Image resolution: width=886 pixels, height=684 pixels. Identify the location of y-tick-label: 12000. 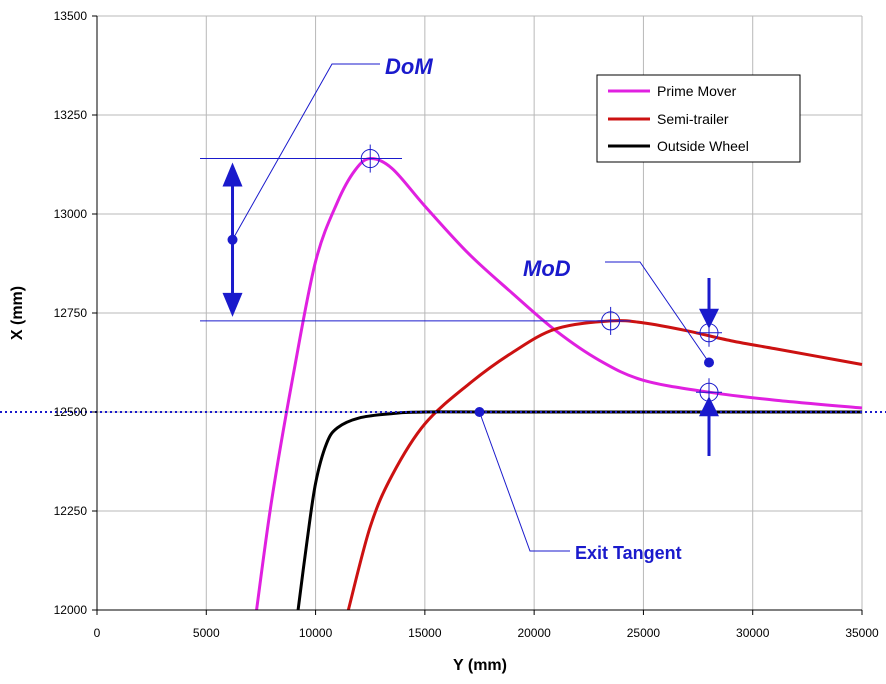
(71, 610).